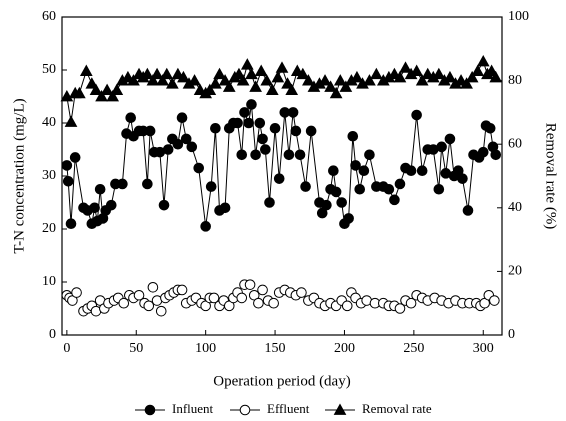 This screenshot has width=566, height=421. Describe the element at coordinates (49, 175) in the screenshot. I see `y-tick-label: 30` at that location.